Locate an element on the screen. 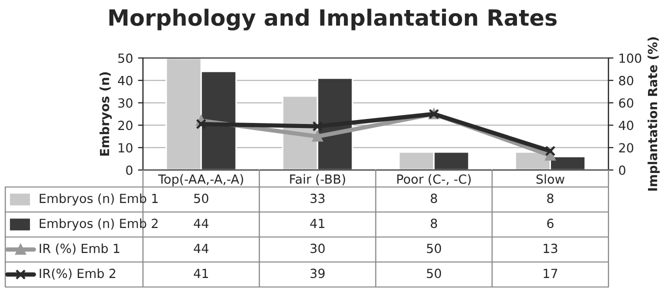 The height and width of the screenshot is (291, 665). legend-label: IR (%) Emb 1 is located at coordinates (80, 249).